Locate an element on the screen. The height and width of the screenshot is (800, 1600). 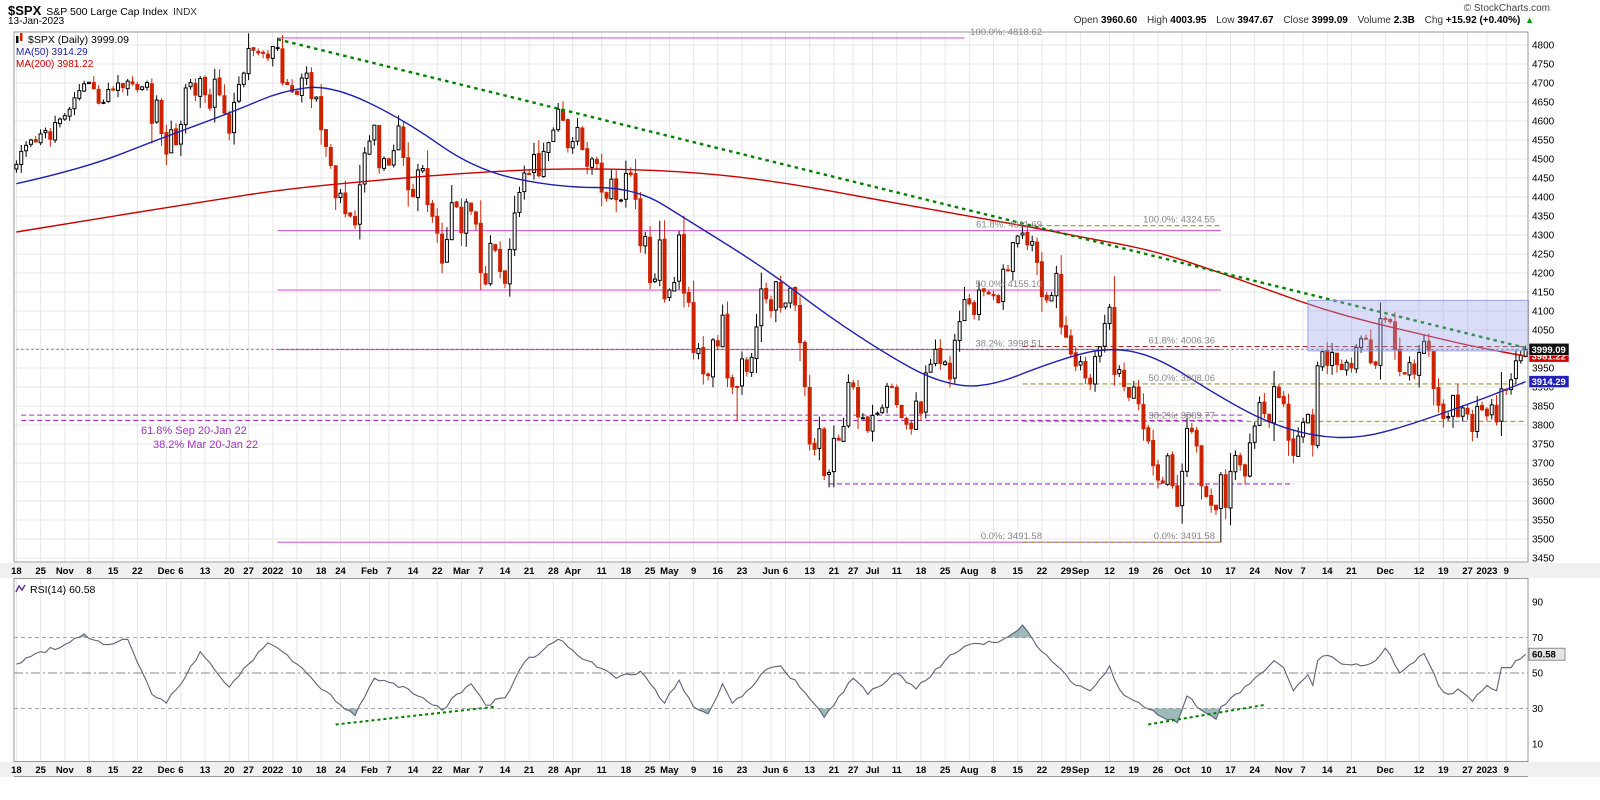
high-value: 4003.95 is located at coordinates (1188, 20).